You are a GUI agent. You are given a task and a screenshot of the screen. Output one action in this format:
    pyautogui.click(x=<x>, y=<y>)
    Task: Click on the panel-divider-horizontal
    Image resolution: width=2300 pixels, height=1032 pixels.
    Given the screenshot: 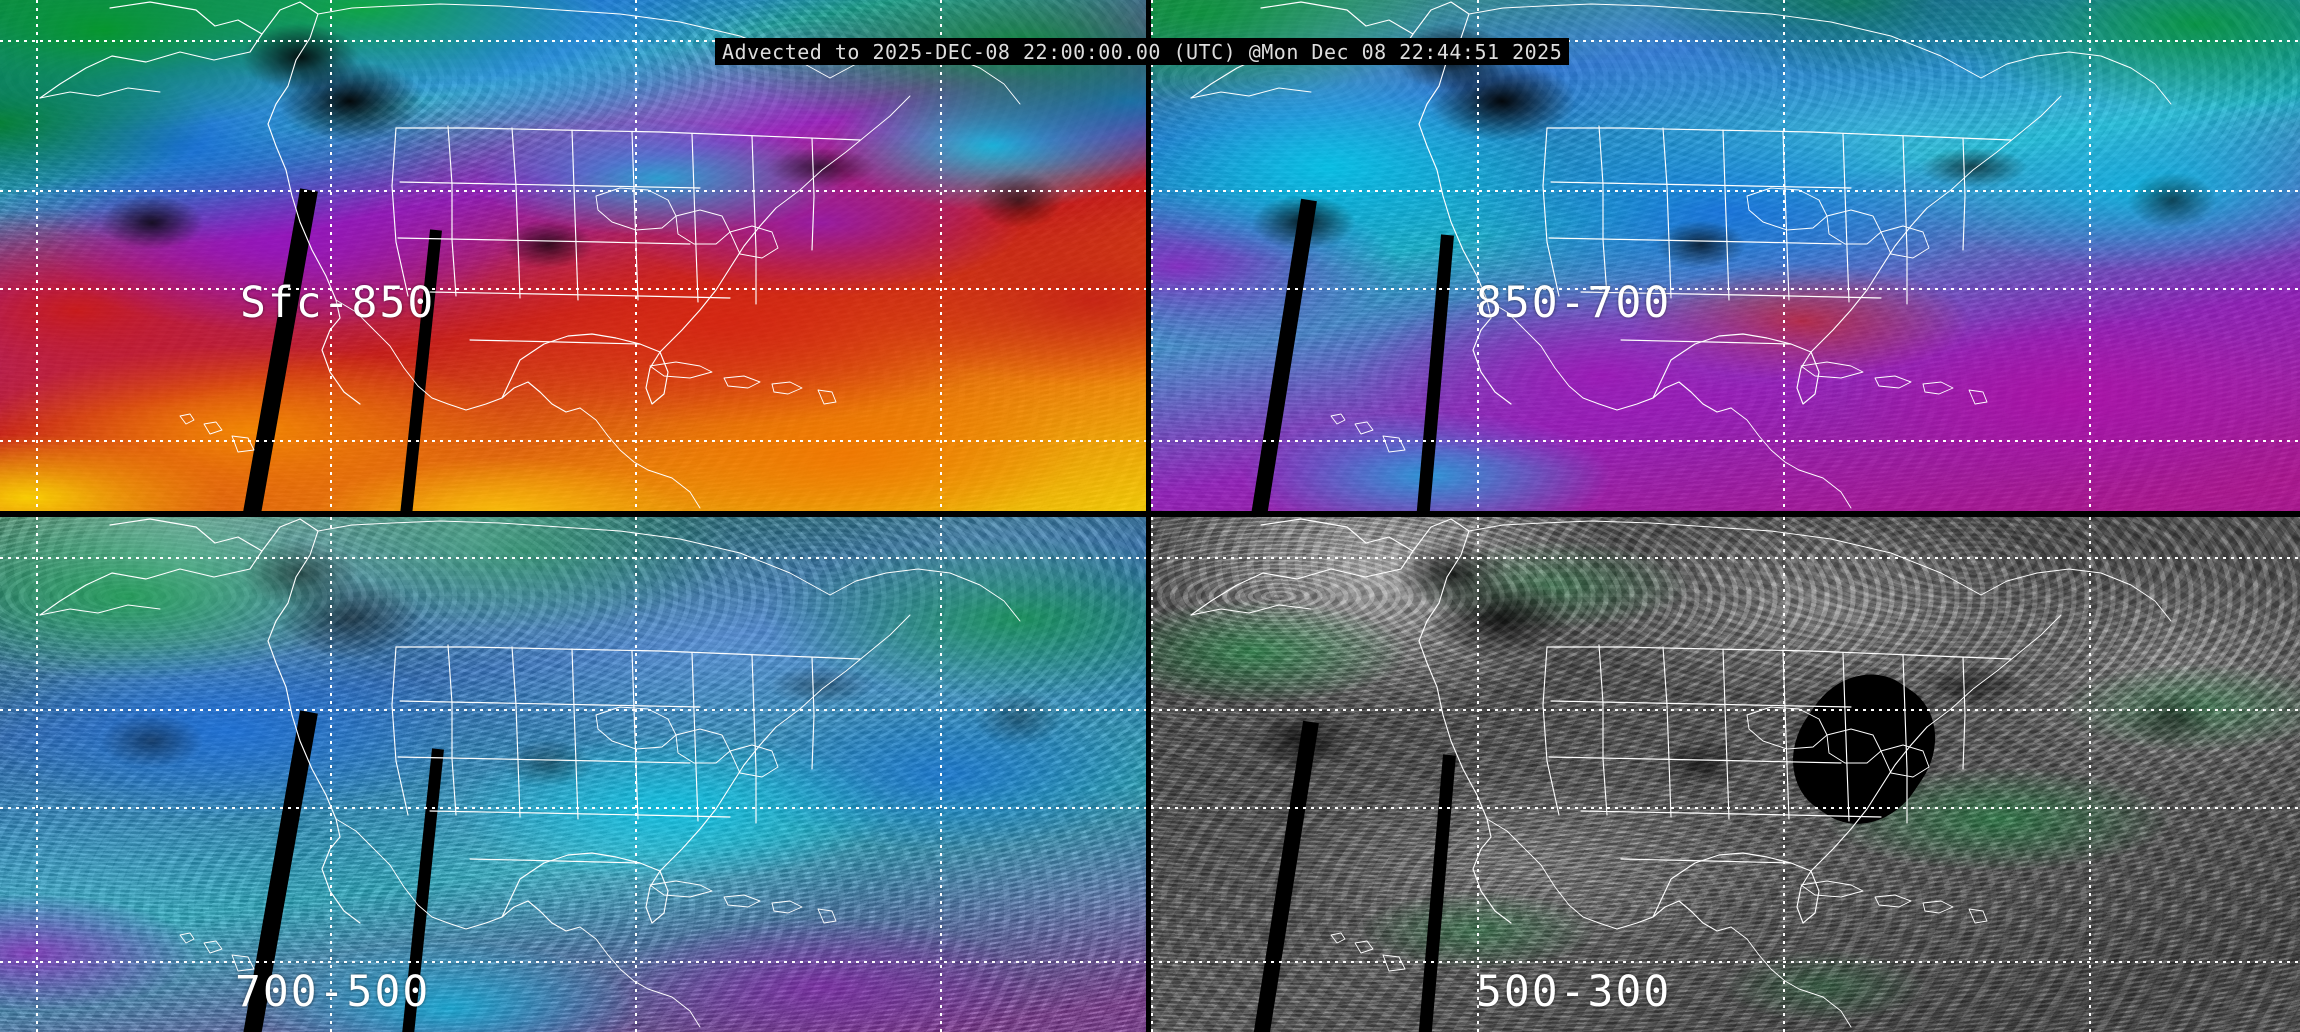 What is the action you would take?
    pyautogui.click(x=1150, y=514)
    